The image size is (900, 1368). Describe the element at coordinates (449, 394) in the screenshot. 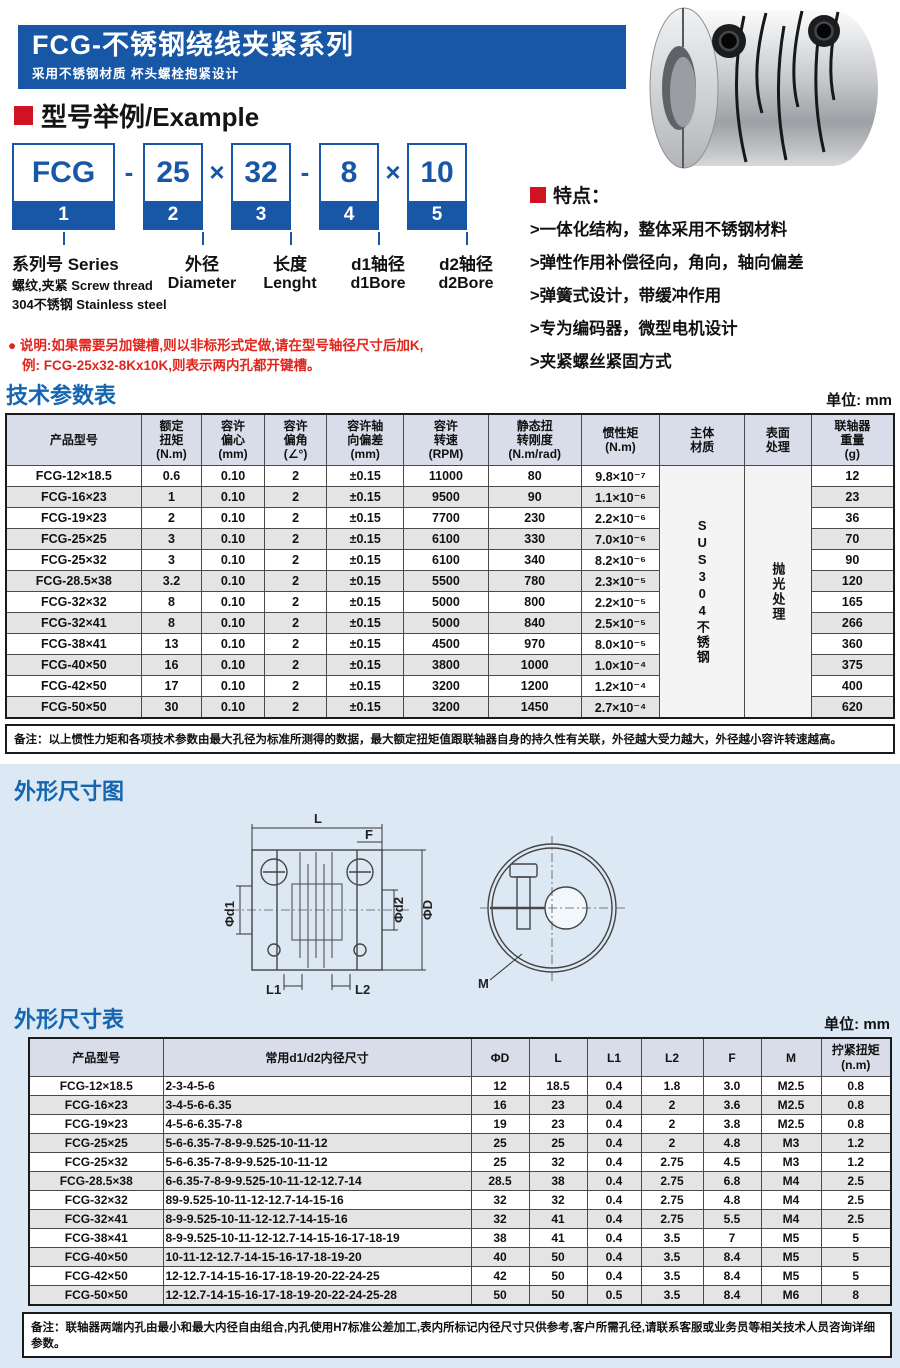

I see `tech-table-head: 技术参数表 单位: mm` at that location.